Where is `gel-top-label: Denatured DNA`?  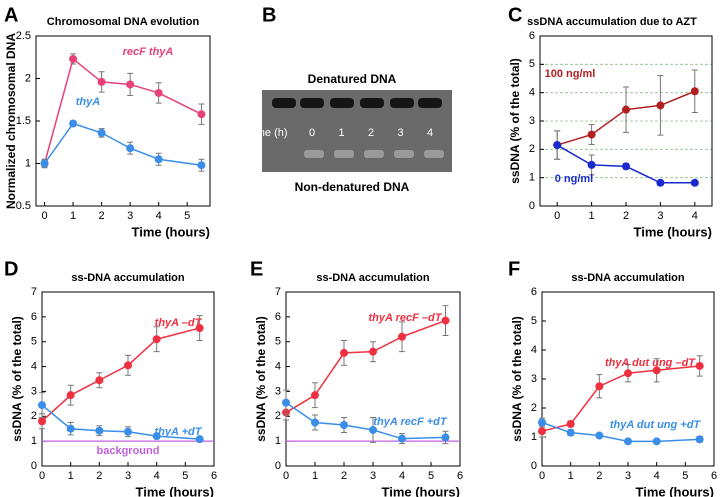
gel-top-label: Denatured DNA is located at coordinates (352, 79).